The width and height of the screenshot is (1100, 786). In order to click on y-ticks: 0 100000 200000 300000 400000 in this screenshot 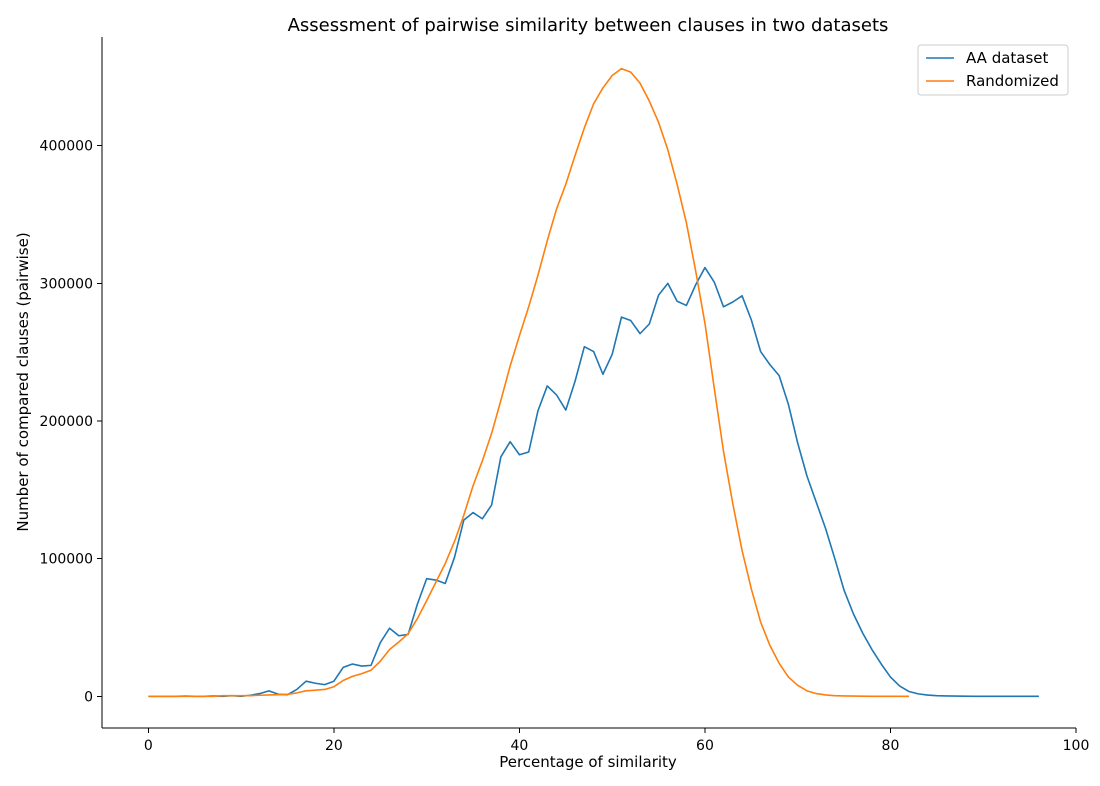, I will do `click(71, 422)`.